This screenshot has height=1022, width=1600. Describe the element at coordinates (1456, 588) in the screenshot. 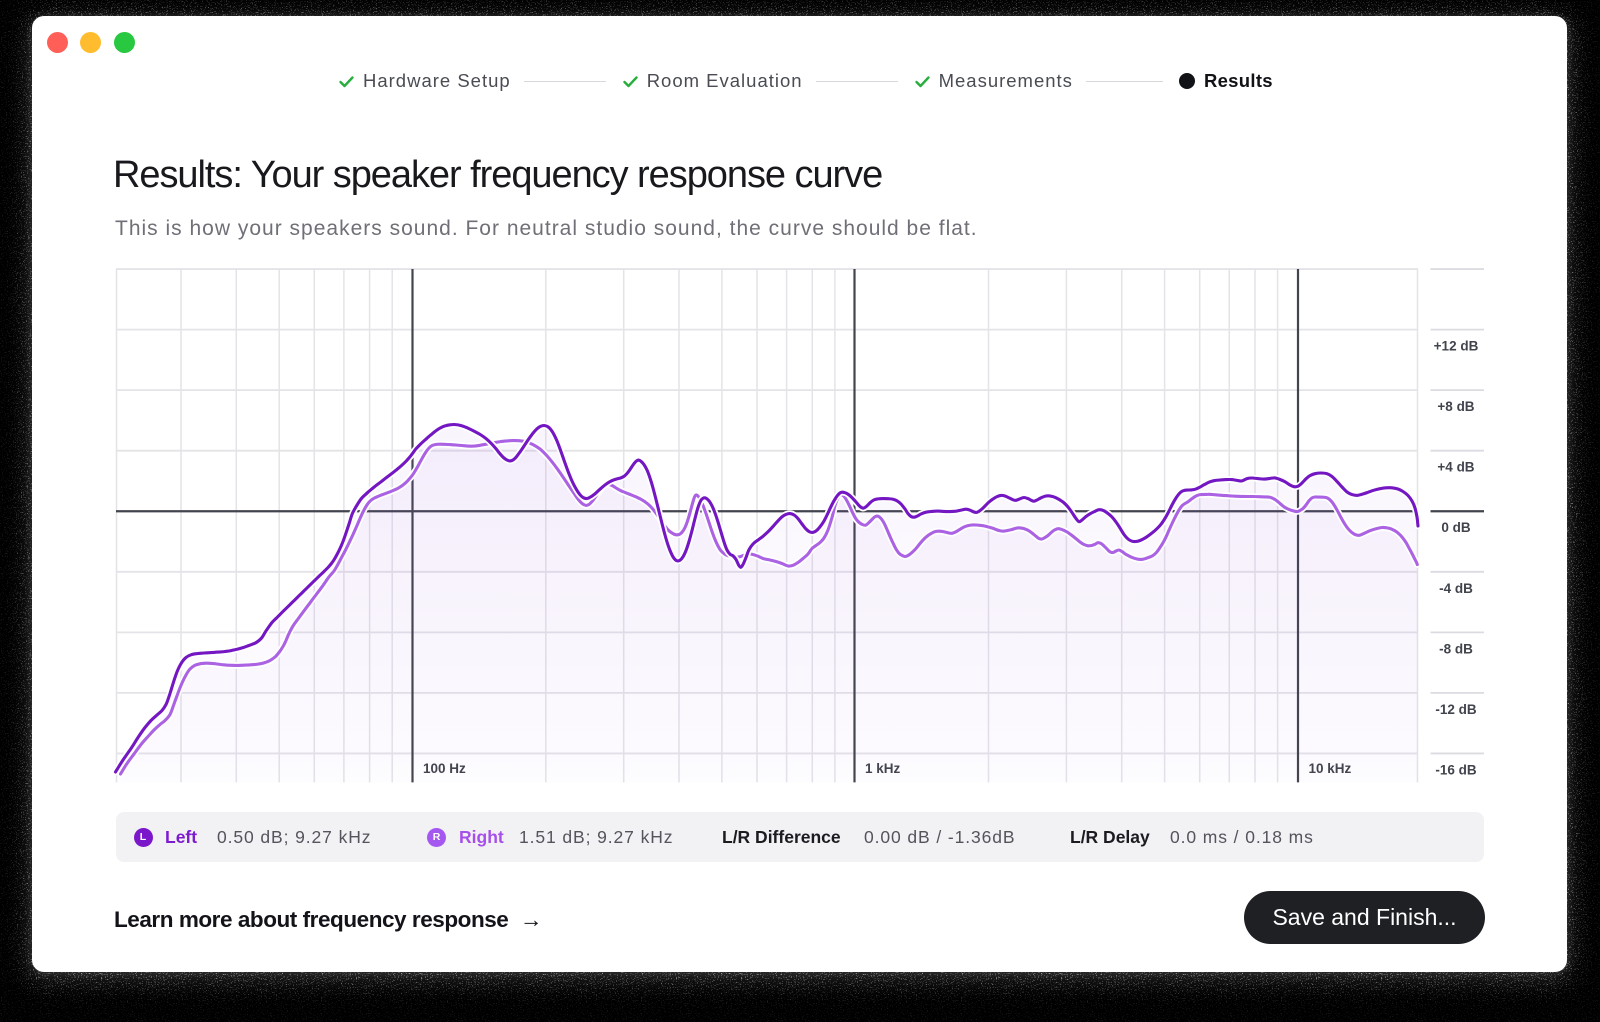

I see `svg-text: -4 dB` at that location.